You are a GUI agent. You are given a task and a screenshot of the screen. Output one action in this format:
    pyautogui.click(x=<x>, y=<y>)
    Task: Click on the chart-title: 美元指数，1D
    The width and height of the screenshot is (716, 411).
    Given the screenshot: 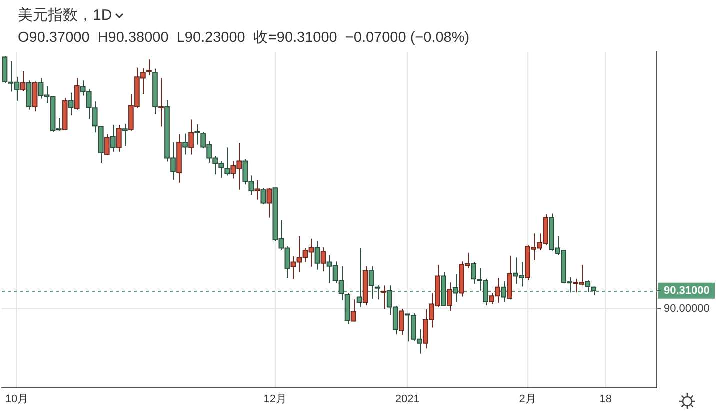 What is the action you would take?
    pyautogui.click(x=65, y=15)
    